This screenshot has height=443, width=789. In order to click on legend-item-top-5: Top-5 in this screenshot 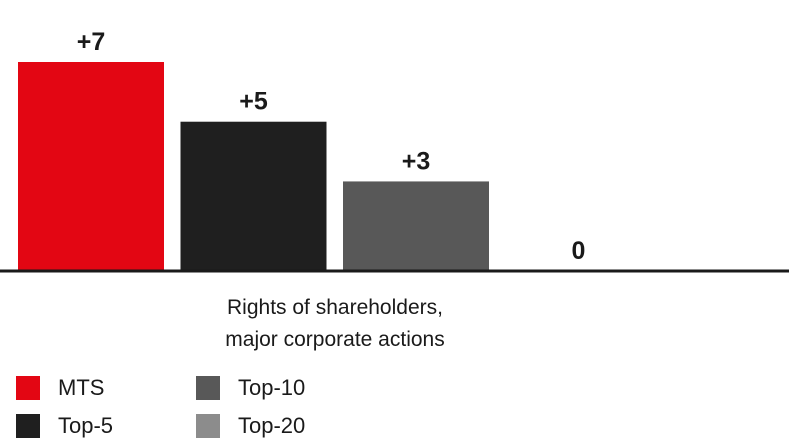, I will do `click(64, 426)`.